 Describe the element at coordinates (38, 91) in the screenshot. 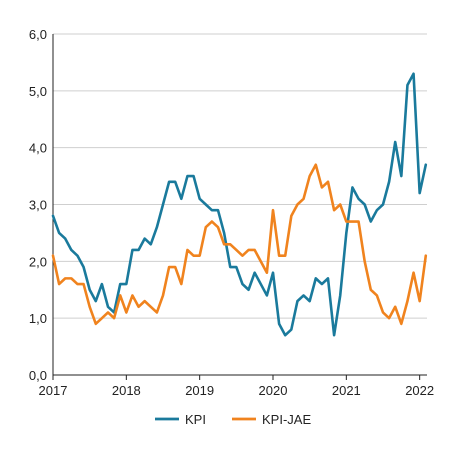

I see `y-tick-label: 5,0` at that location.